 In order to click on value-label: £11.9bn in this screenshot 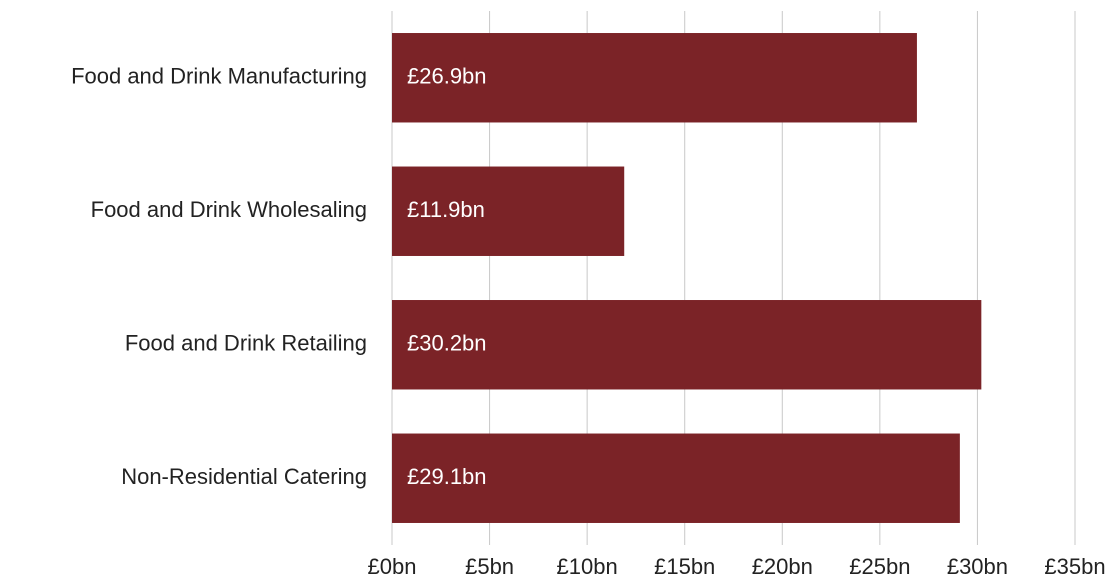, I will do `click(446, 209)`.